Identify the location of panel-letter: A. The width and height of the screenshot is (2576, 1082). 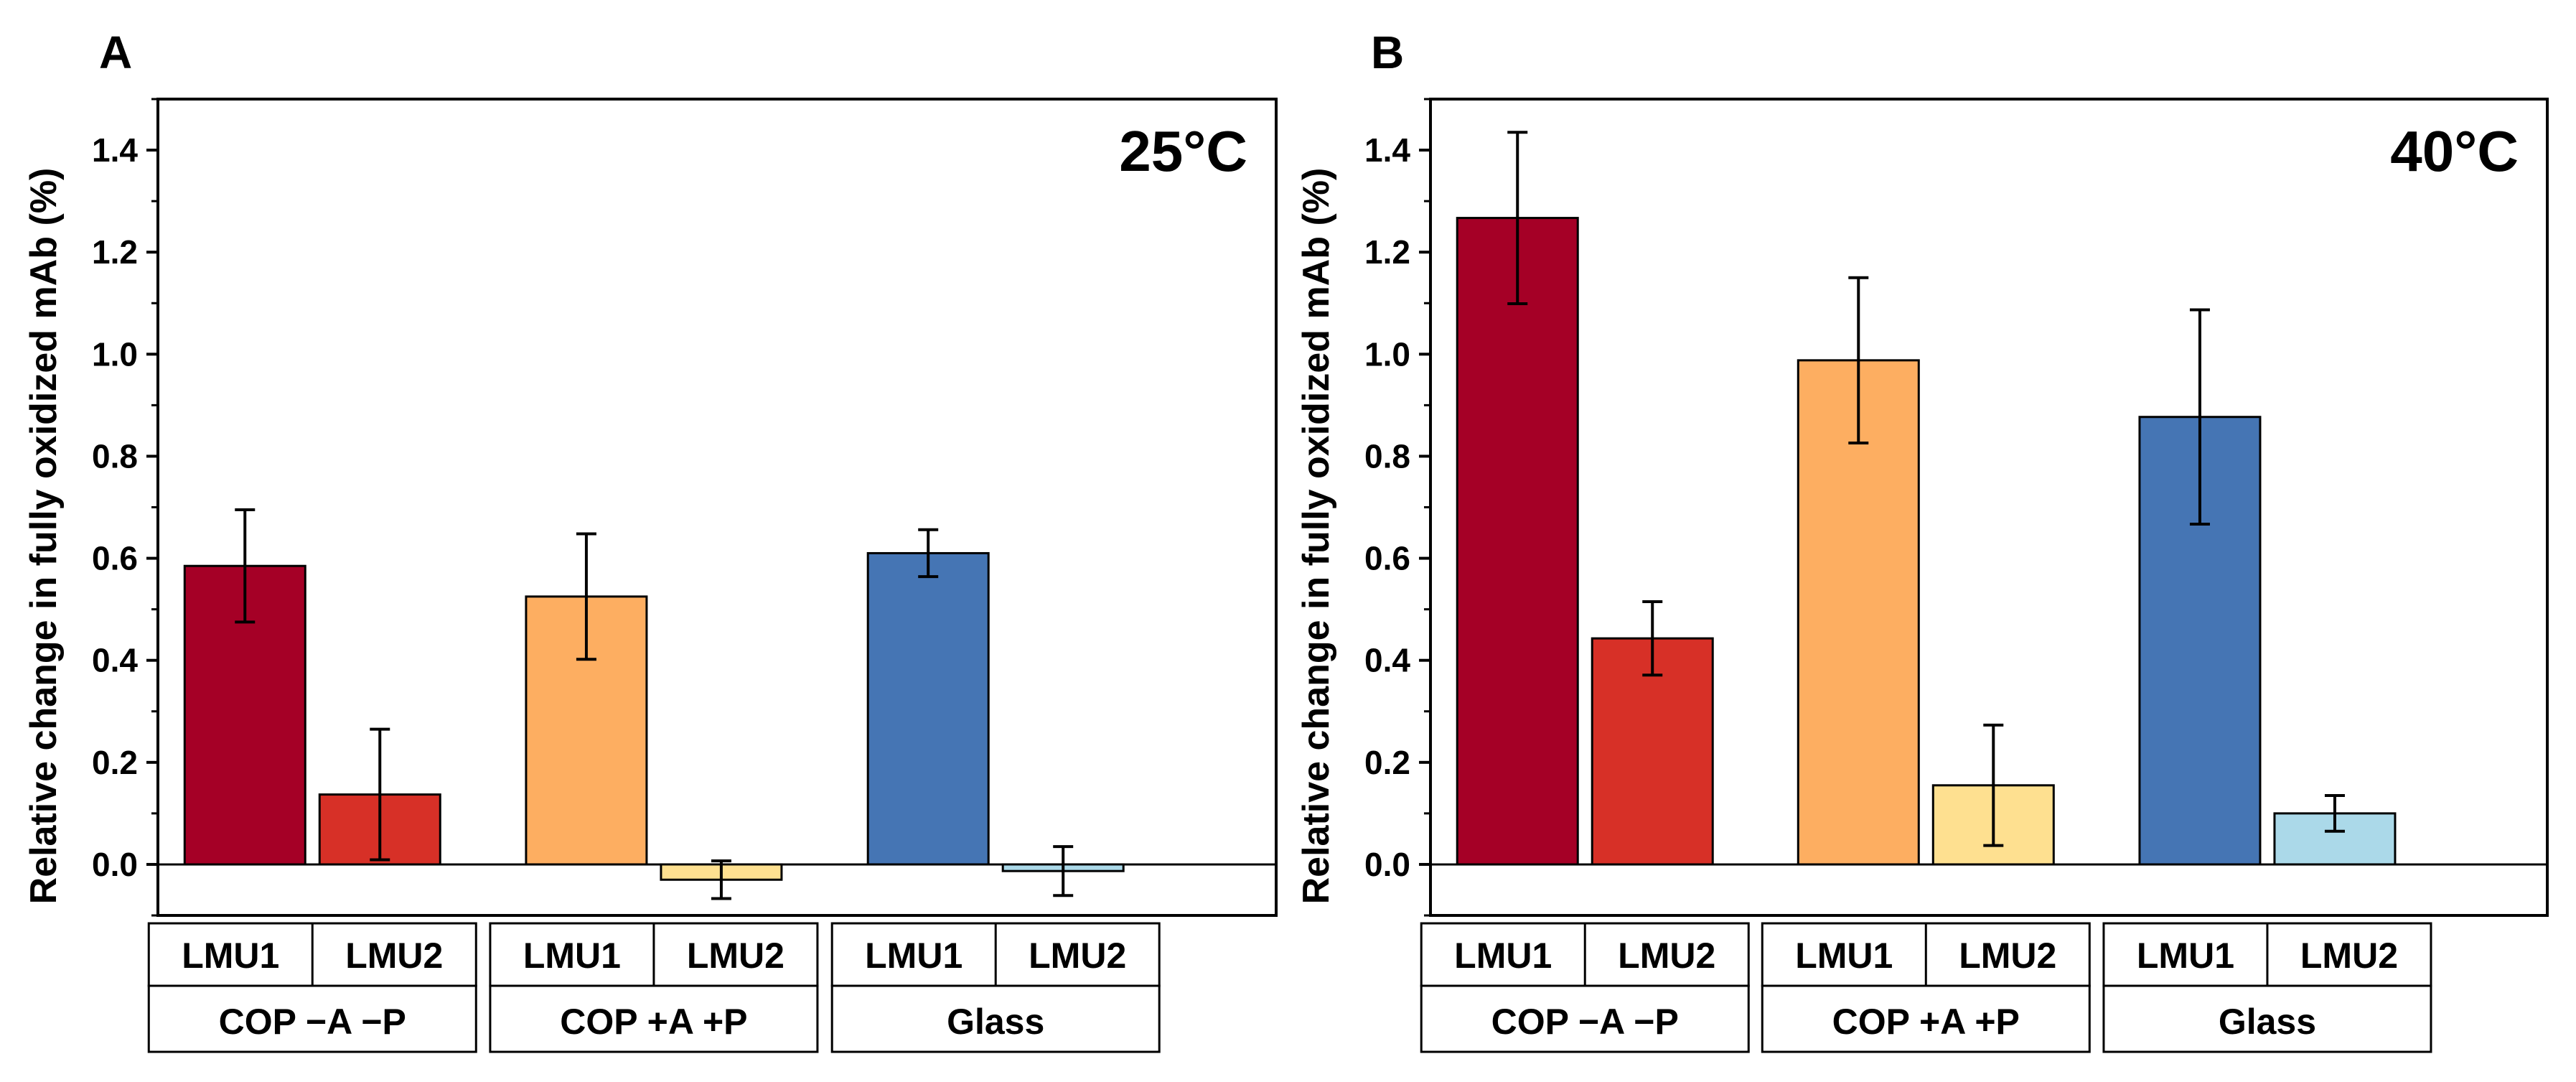
(116, 52).